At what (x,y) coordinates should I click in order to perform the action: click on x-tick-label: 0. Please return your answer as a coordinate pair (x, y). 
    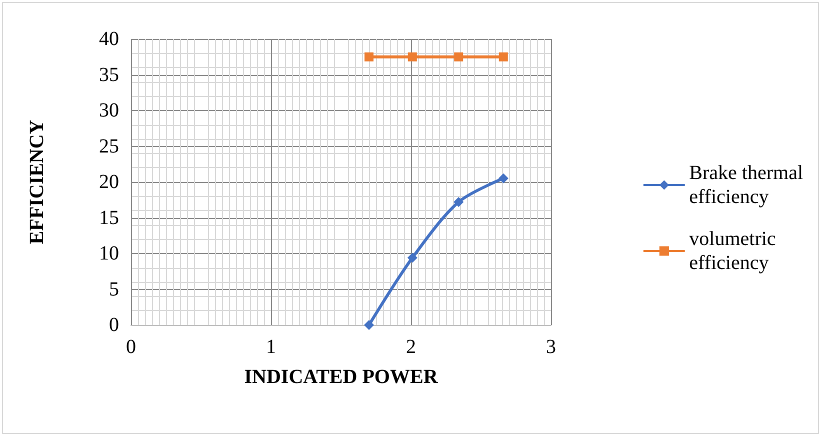
    Looking at the image, I should click on (131, 347).